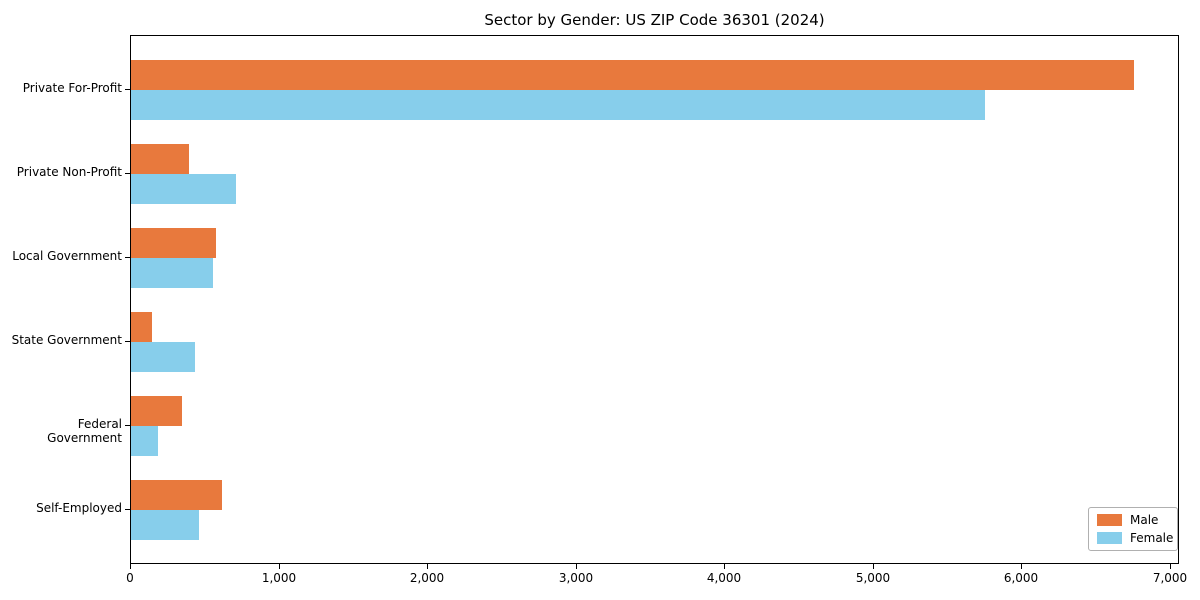 The image size is (1200, 600). I want to click on legend-row-male: Male, so click(1133, 520).